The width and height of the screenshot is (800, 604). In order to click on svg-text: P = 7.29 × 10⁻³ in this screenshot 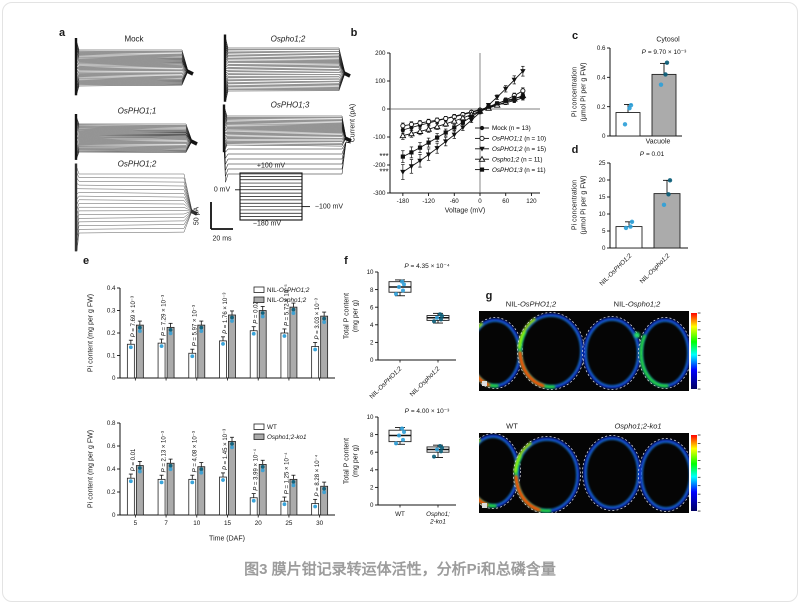, I will do `click(165, 315)`.